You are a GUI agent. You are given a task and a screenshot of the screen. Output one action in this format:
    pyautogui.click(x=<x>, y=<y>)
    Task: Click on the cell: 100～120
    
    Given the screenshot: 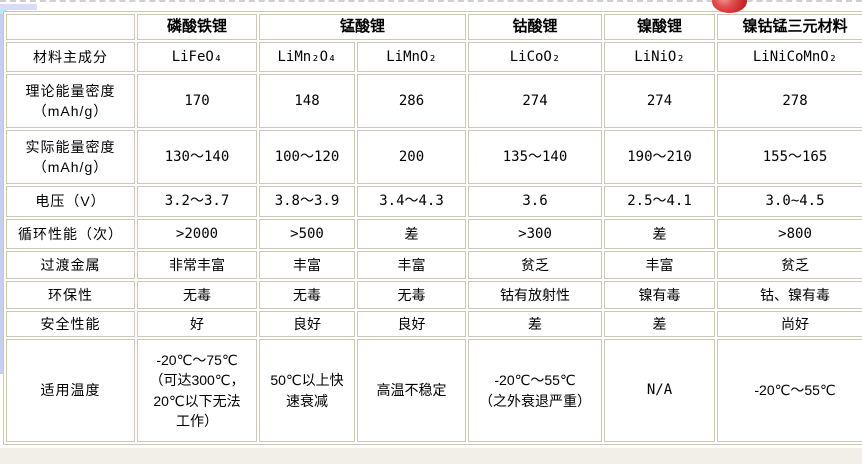 What is the action you would take?
    pyautogui.click(x=307, y=157)
    